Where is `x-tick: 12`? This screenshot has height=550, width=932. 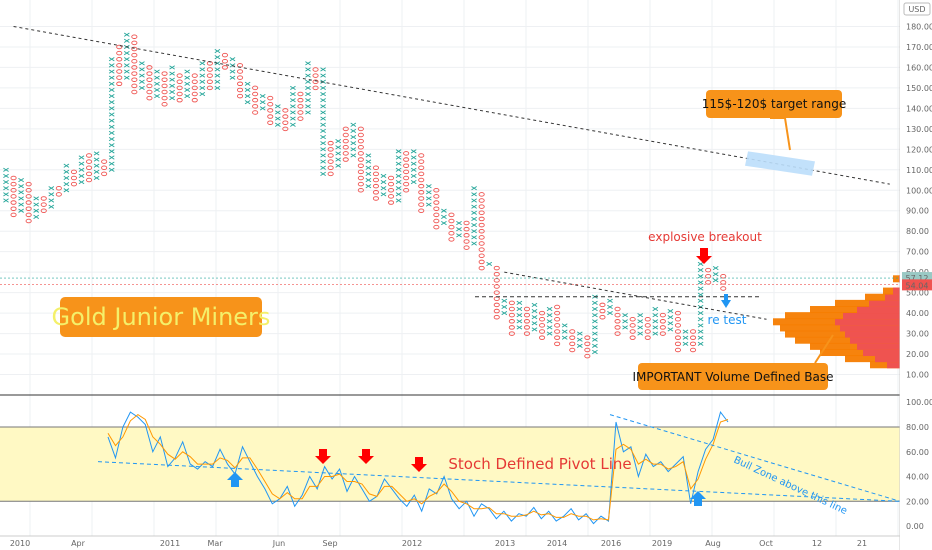
x-tick: 12 is located at coordinates (817, 543).